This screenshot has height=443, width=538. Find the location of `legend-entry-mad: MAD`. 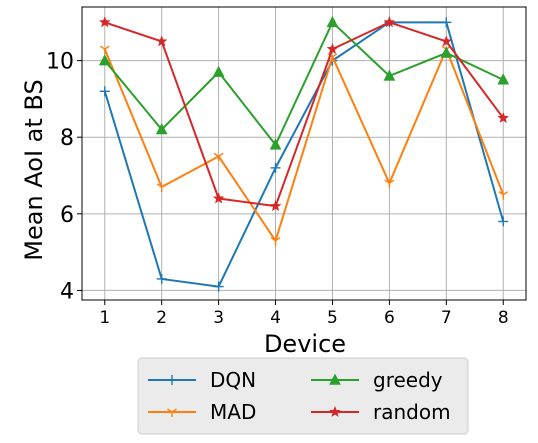

legend-entry-mad: MAD is located at coordinates (202, 412).